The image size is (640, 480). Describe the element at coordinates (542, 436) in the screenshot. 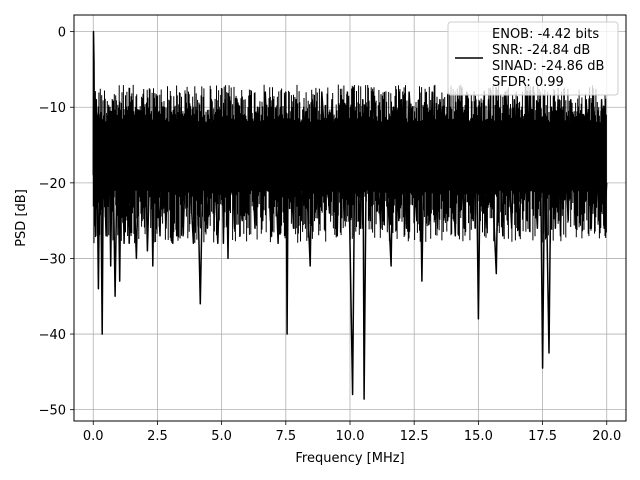

I see `x-tick-label: 17.5` at that location.